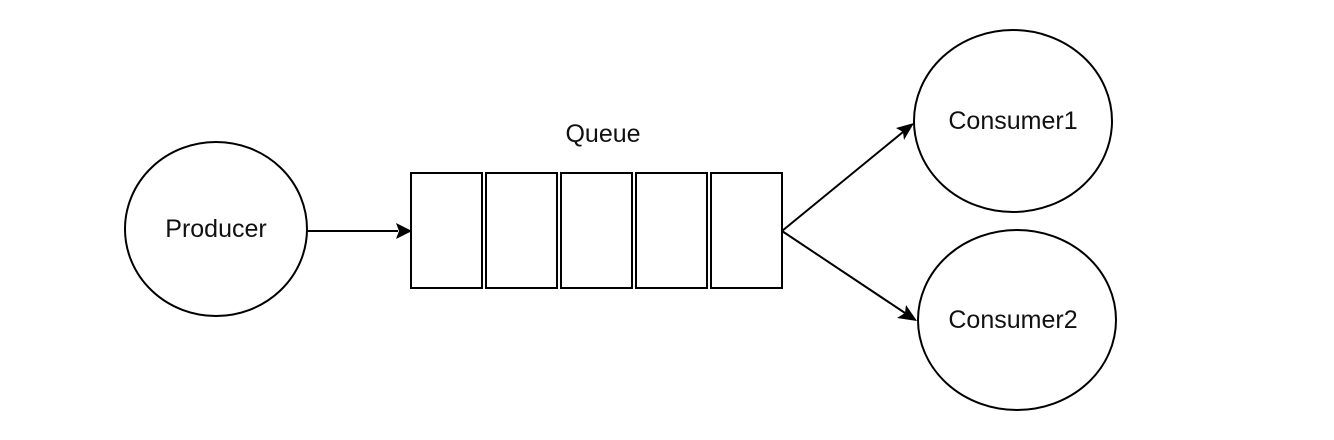 This screenshot has width=1334, height=440. Describe the element at coordinates (404, 231) in the screenshot. I see `arrow-head-producer-queue` at that location.